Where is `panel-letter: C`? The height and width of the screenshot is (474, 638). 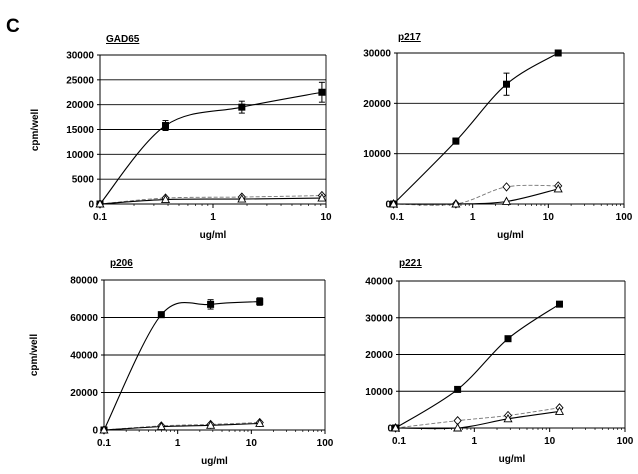 panel-letter: C is located at coordinates (13, 26).